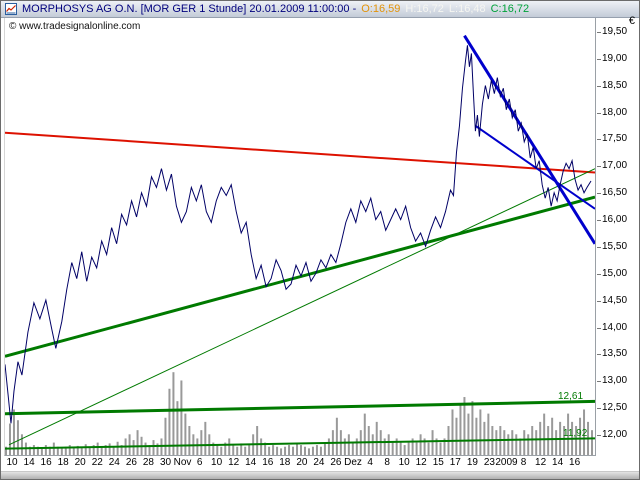  Describe the element at coordinates (370, 462) in the screenshot. I see `x-axis-tick-label: 4` at that location.